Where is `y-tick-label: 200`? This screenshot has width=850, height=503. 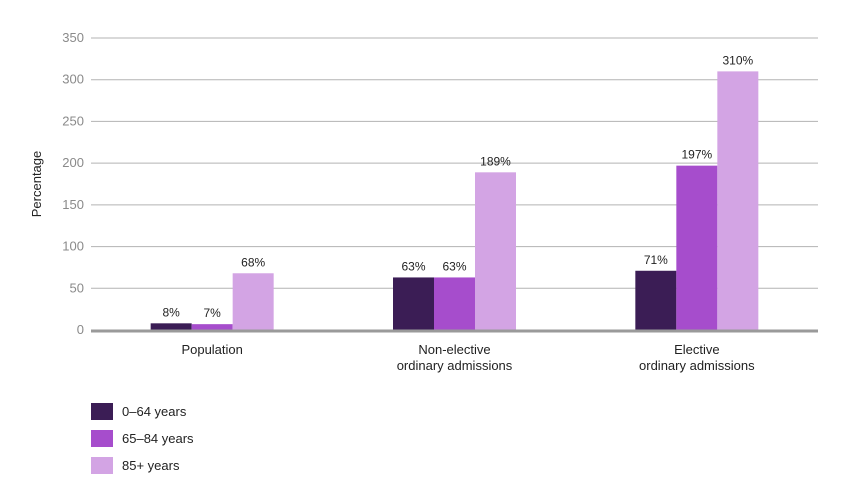
y-tick-label: 200 is located at coordinates (73, 162).